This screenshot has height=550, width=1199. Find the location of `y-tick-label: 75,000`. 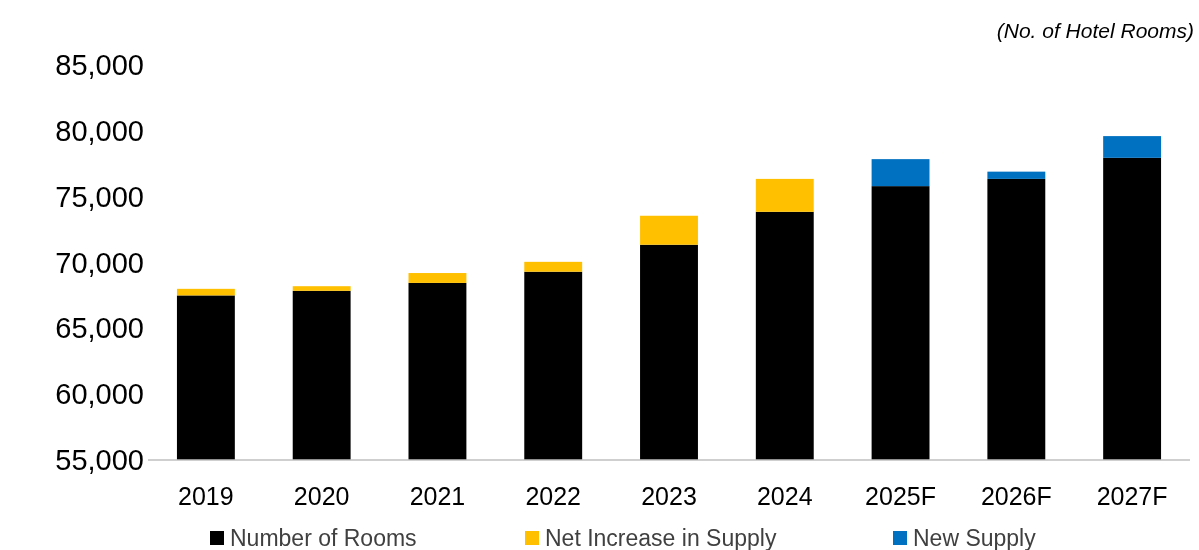

y-tick-label: 75,000 is located at coordinates (99, 196).